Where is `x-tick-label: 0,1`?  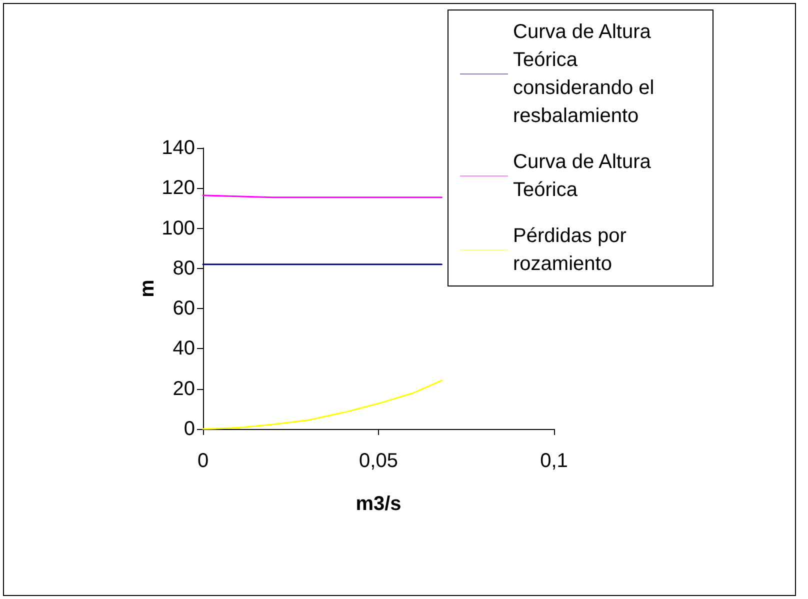
x-tick-label: 0,1 is located at coordinates (554, 461).